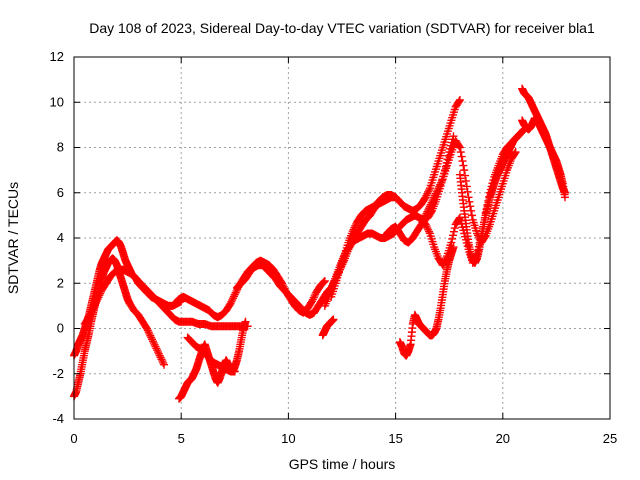 The height and width of the screenshot is (480, 640). Describe the element at coordinates (58, 373) in the screenshot. I see `y-tick-label: -2` at that location.